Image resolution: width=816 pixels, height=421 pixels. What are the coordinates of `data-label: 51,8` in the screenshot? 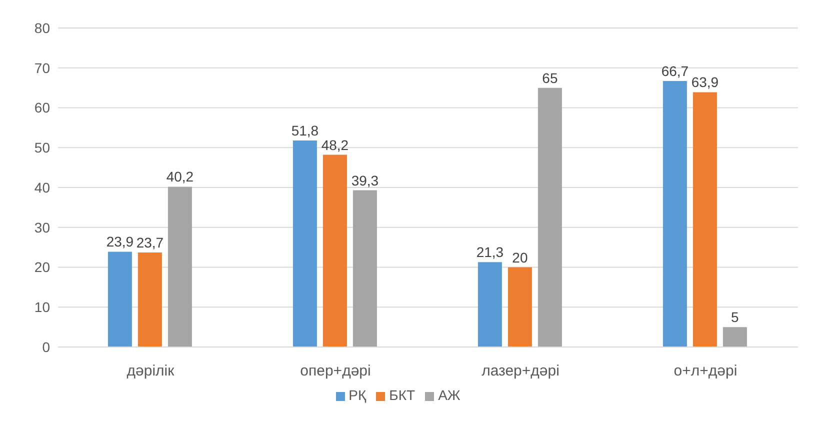 It's located at (305, 130).